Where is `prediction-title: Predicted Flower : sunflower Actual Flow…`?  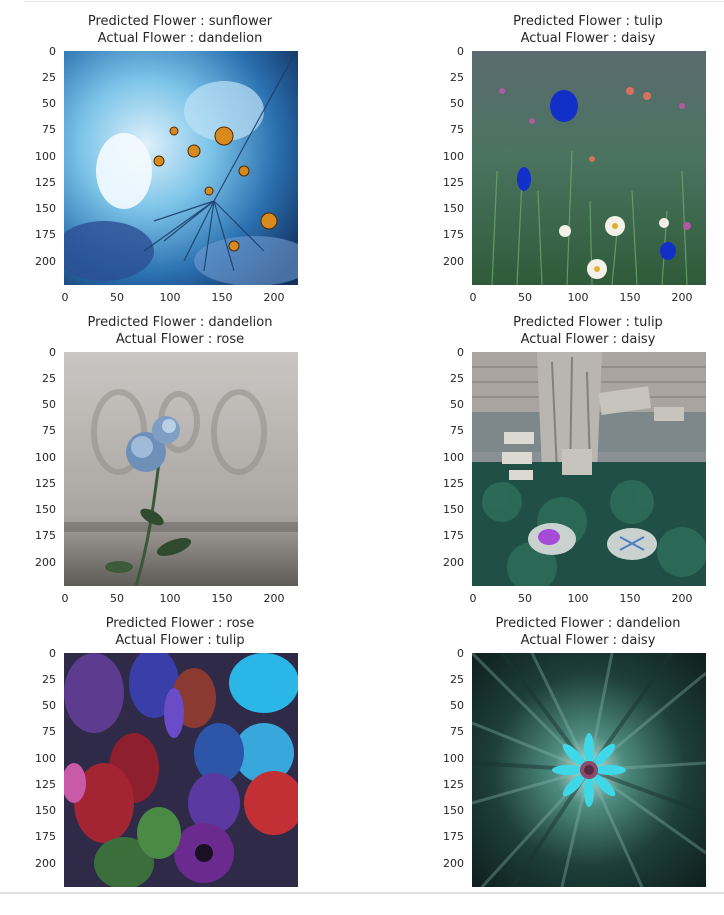 prediction-title: Predicted Flower : sunflower Actual Flow… is located at coordinates (180, 30).